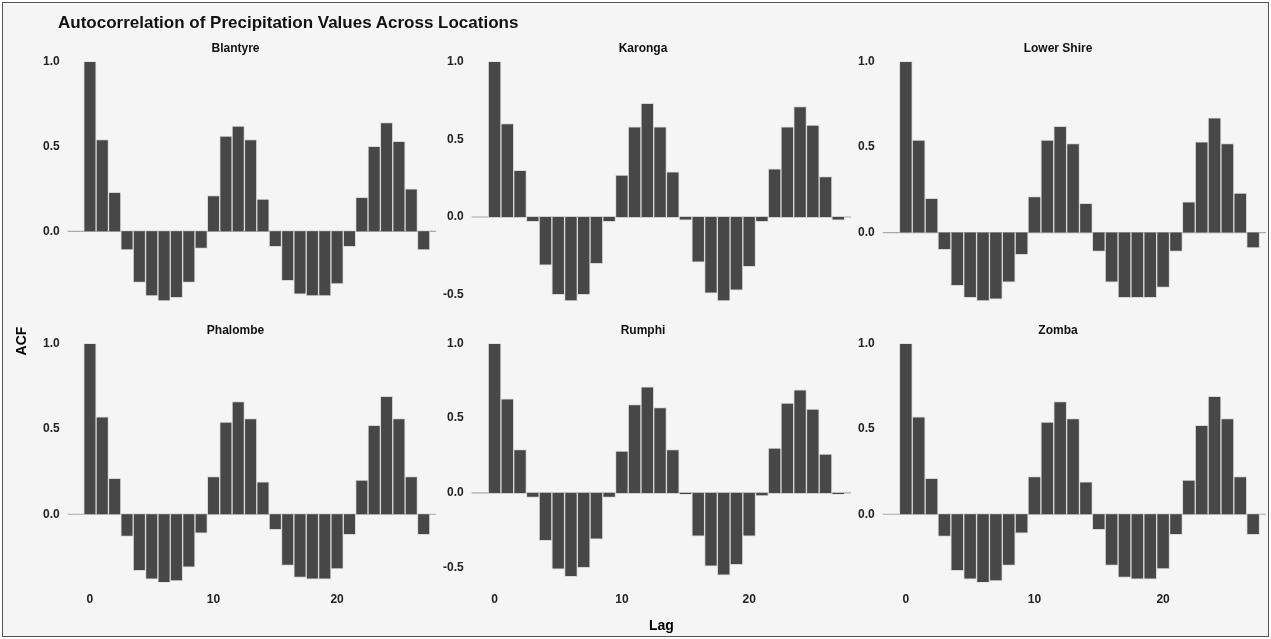 The height and width of the screenshot is (639, 1271). Describe the element at coordinates (21, 341) in the screenshot. I see `y-axis-title: ACF` at that location.